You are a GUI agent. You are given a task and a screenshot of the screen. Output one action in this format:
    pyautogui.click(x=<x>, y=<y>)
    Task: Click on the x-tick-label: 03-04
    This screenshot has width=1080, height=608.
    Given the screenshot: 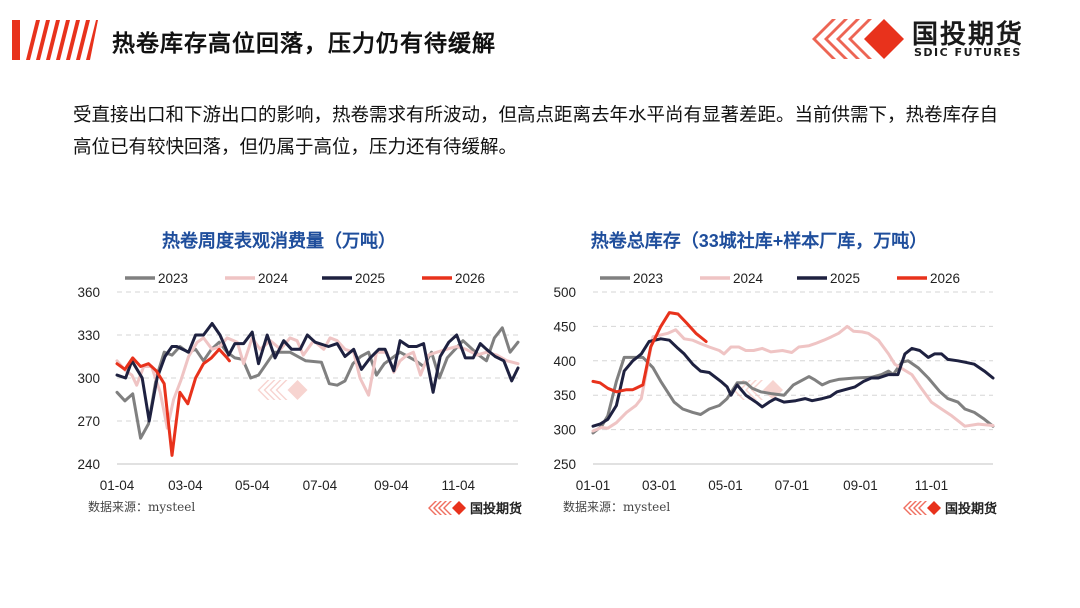 What is the action you would take?
    pyautogui.click(x=185, y=485)
    